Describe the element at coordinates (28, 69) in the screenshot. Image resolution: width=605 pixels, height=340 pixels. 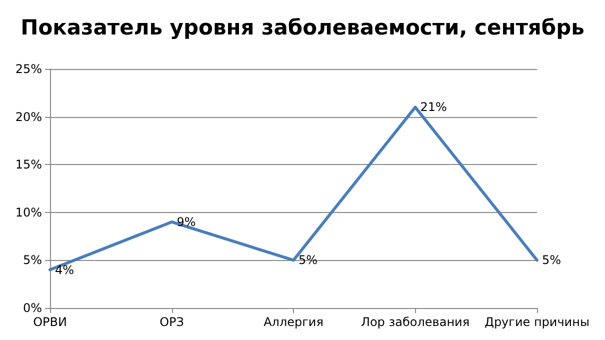
I see `y-tick-label: 25%` at that location.